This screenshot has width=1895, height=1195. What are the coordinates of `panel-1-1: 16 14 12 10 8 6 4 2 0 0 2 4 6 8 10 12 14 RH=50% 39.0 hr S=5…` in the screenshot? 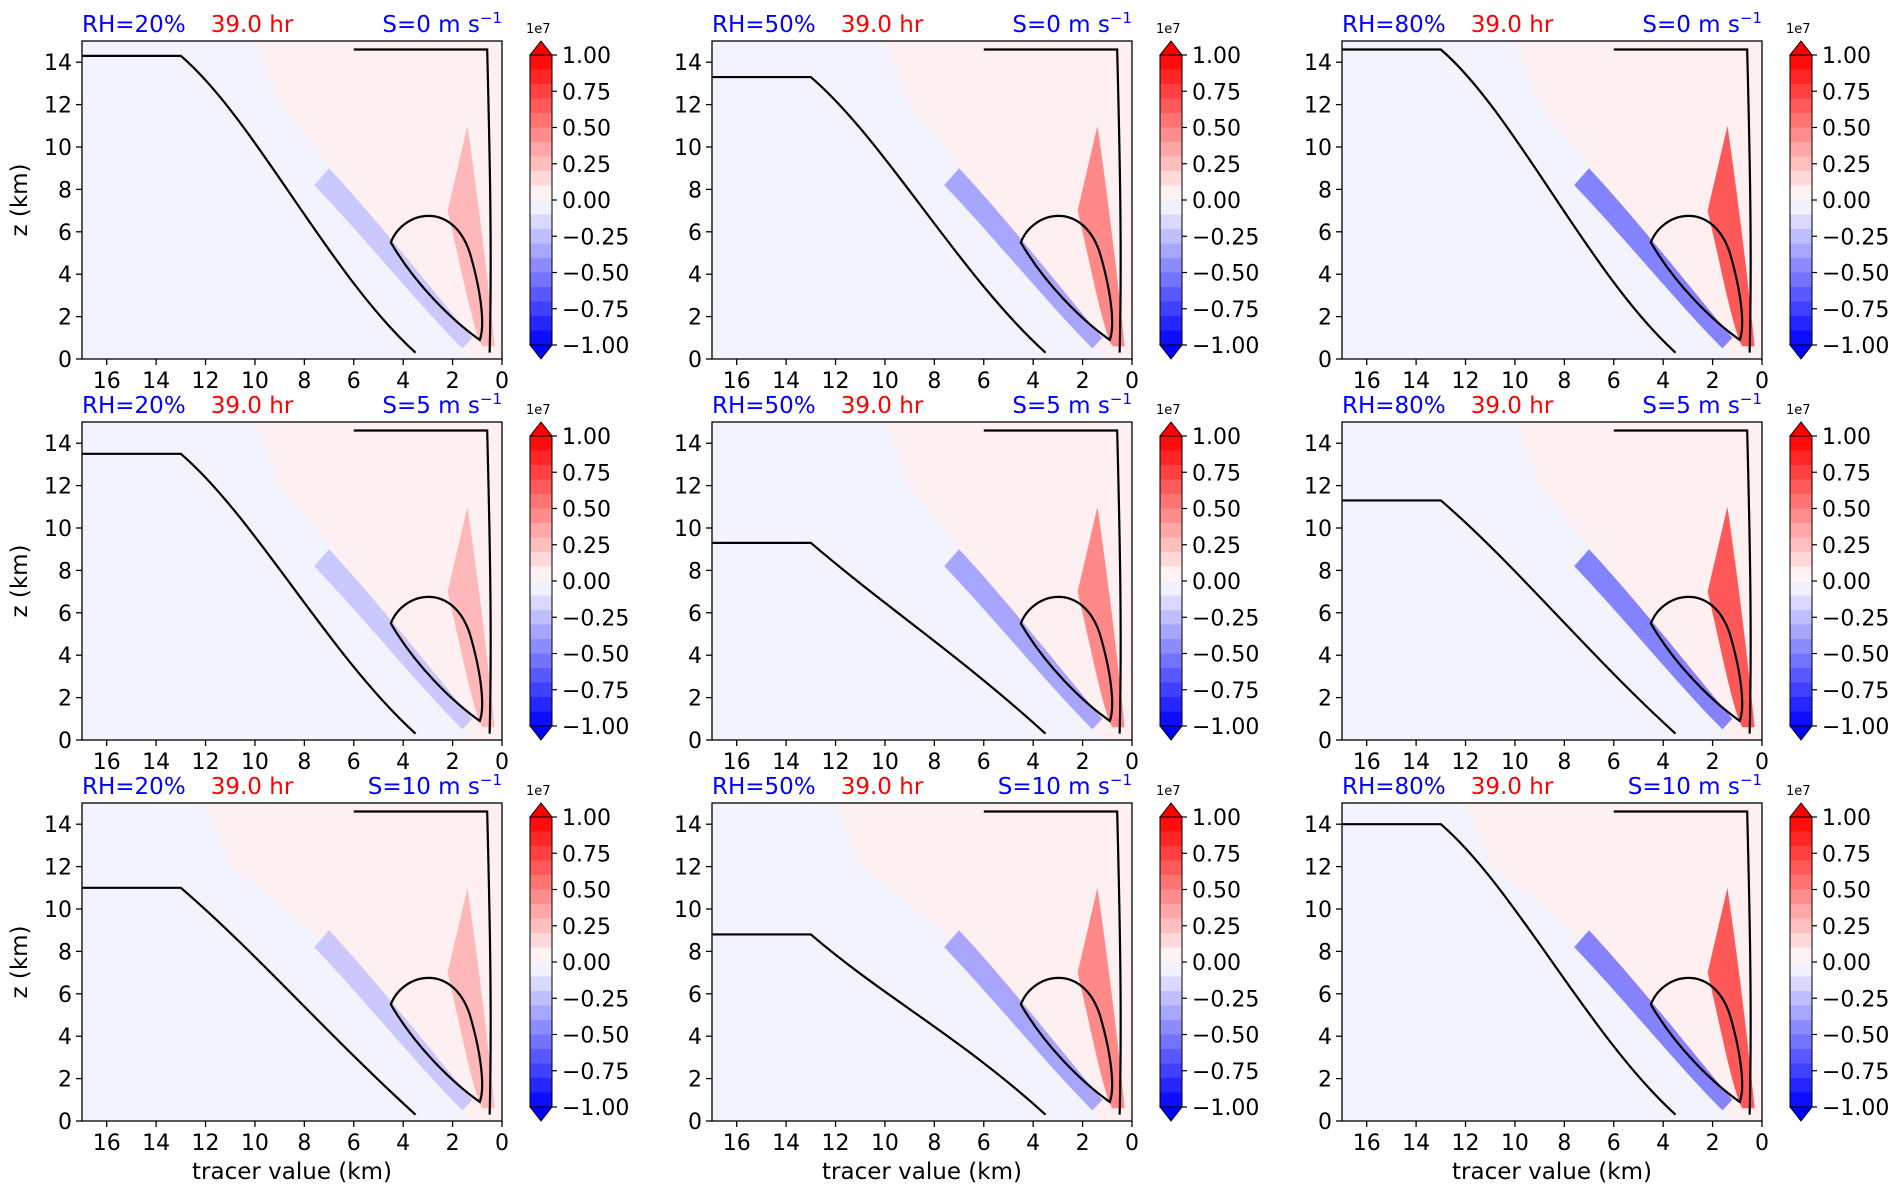 It's located at (966, 582).